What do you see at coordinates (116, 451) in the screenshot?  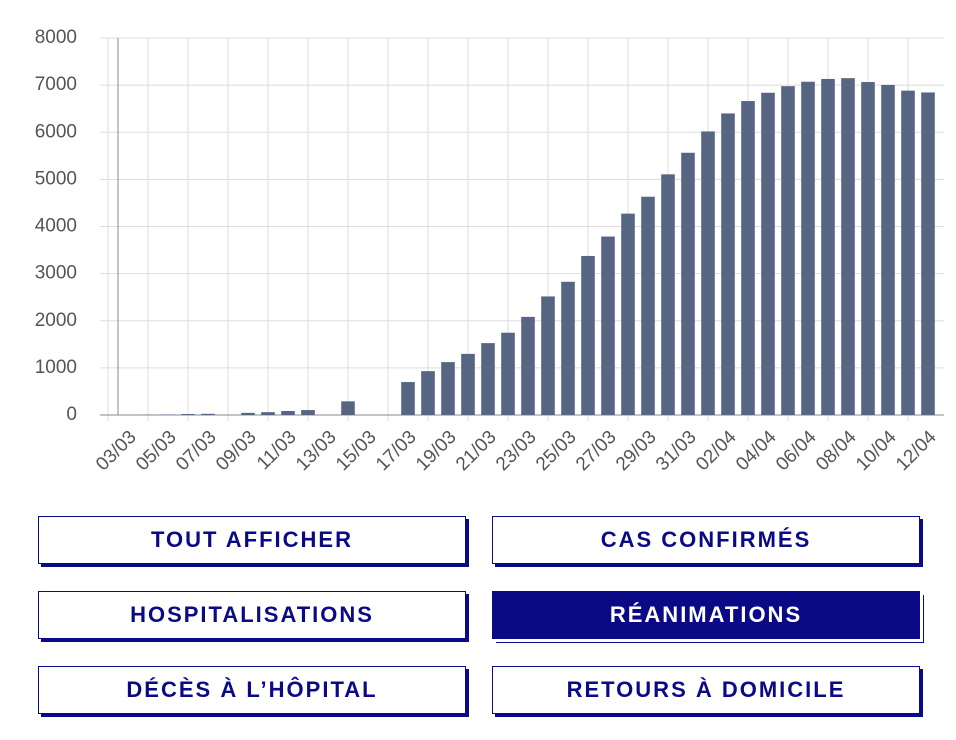 I see `x-tick-label: 03/03` at bounding box center [116, 451].